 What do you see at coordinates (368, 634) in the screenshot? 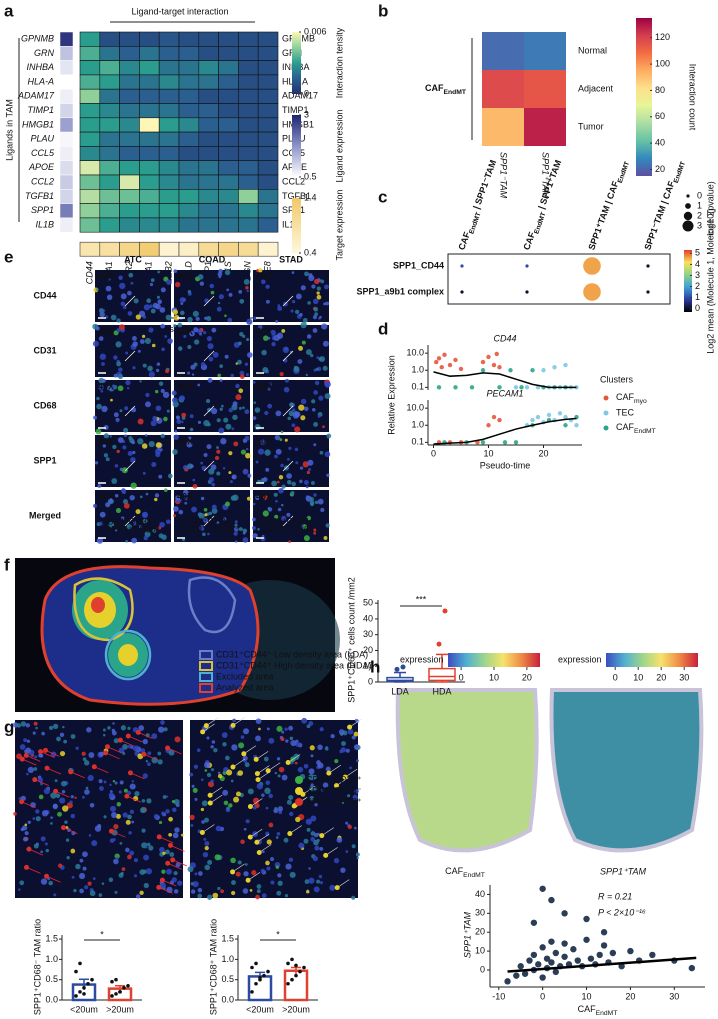
I see `y-tick-label: 30` at bounding box center [368, 634].